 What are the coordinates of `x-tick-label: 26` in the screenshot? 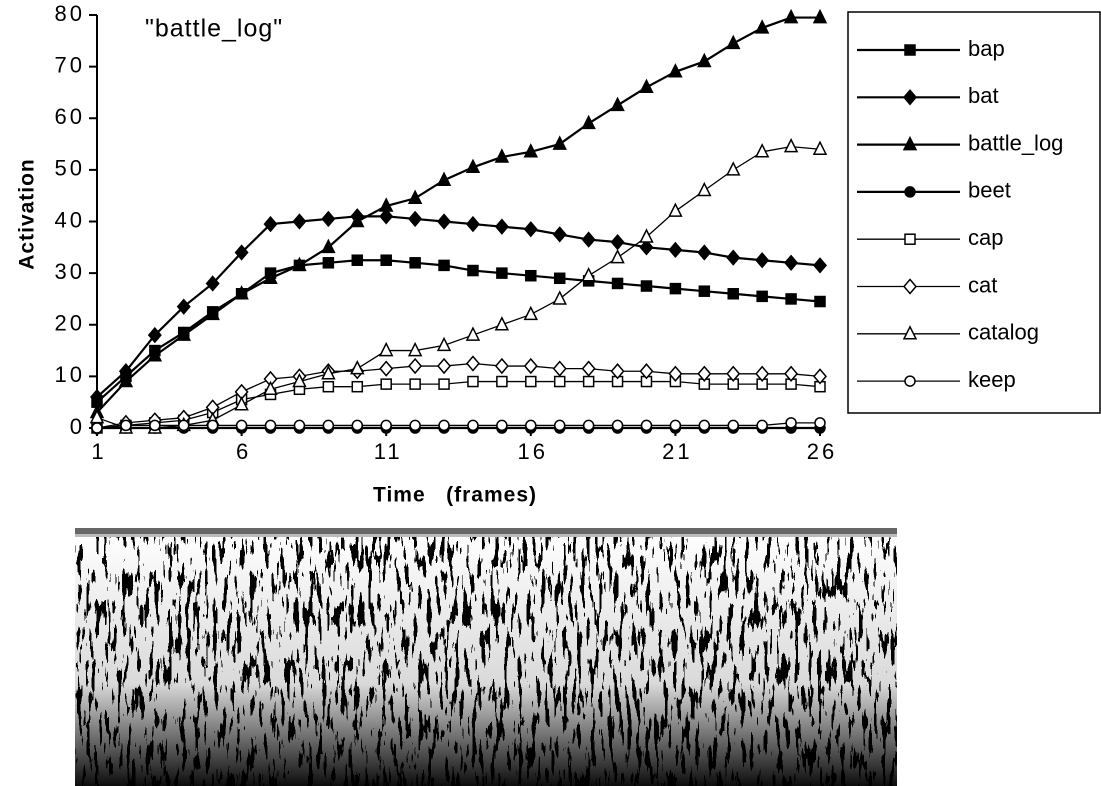 It's located at (822, 451).